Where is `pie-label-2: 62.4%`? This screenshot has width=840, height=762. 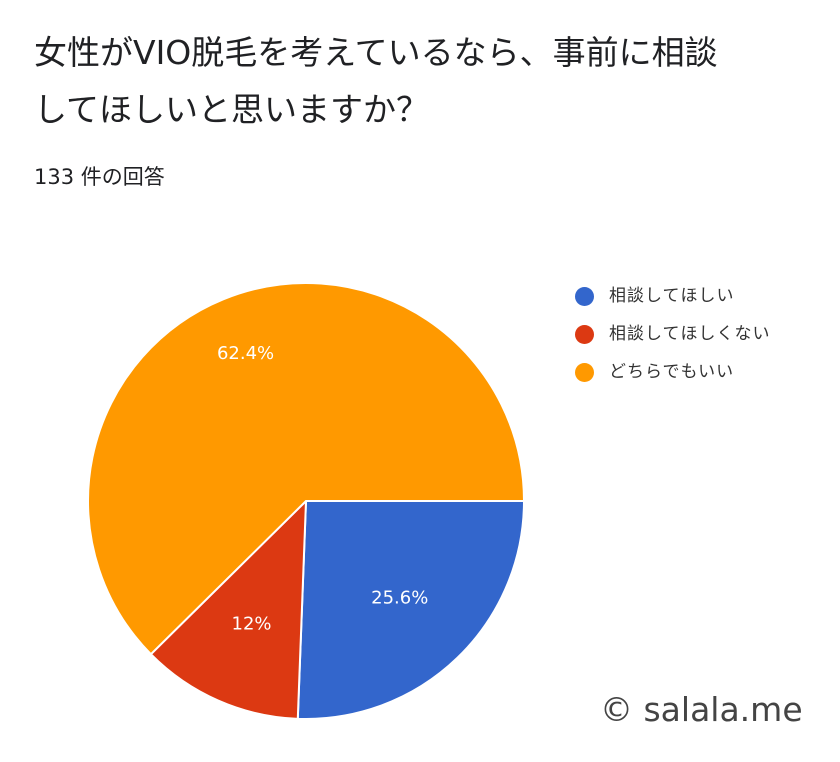 pie-label-2: 62.4% is located at coordinates (245, 353).